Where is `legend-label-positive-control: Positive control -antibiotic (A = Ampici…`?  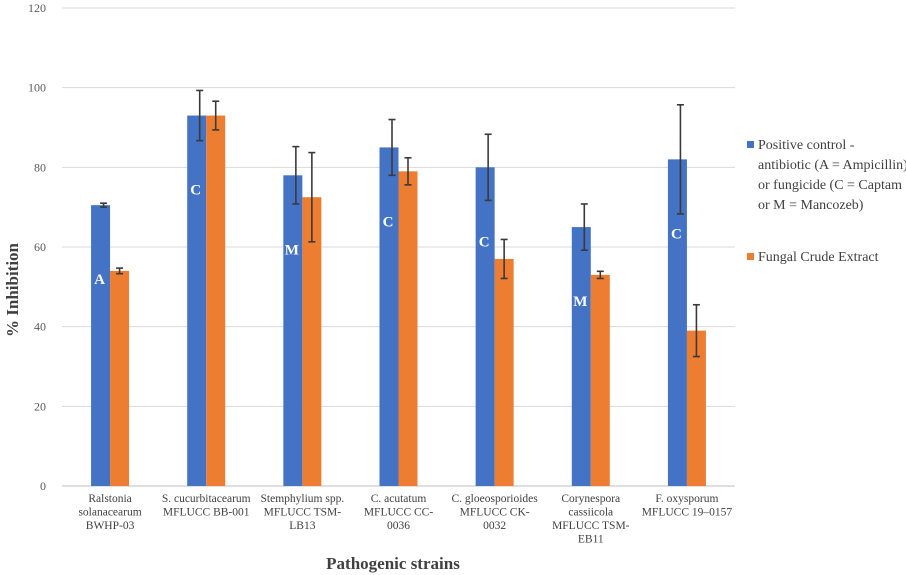 legend-label-positive-control: Positive control -antibiotic (A = Ampici… is located at coordinates (832, 175).